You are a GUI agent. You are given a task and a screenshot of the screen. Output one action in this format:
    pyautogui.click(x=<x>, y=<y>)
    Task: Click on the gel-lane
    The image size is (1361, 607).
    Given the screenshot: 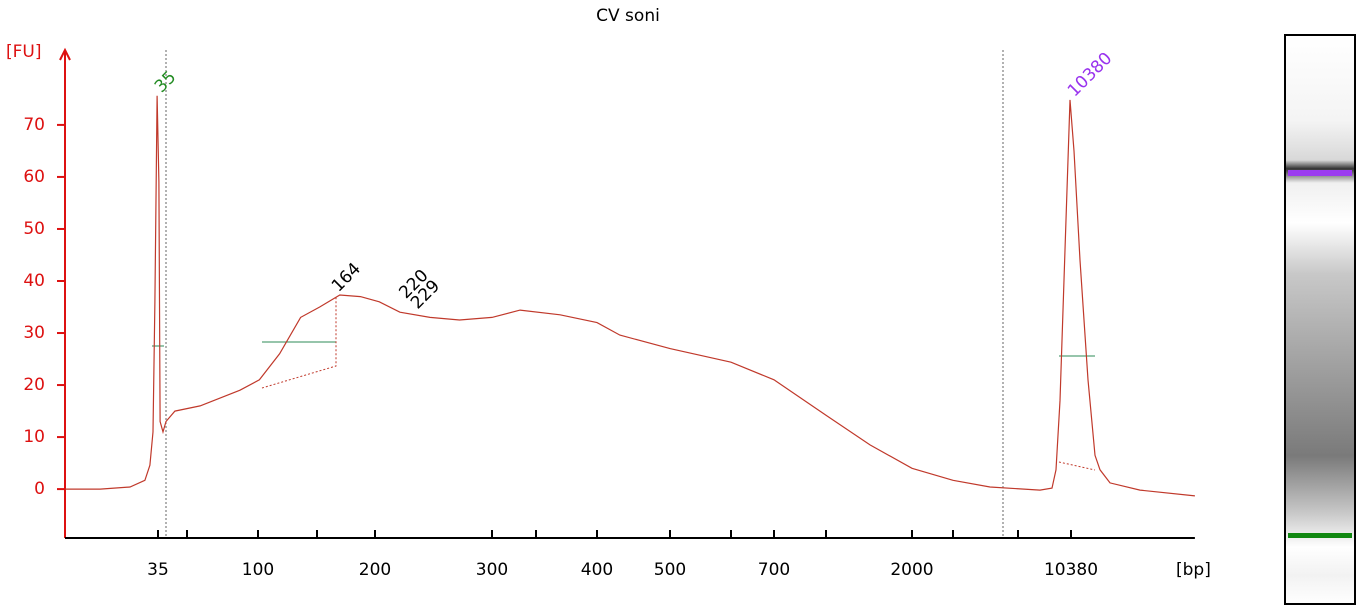 What is the action you would take?
    pyautogui.click(x=1320, y=319)
    